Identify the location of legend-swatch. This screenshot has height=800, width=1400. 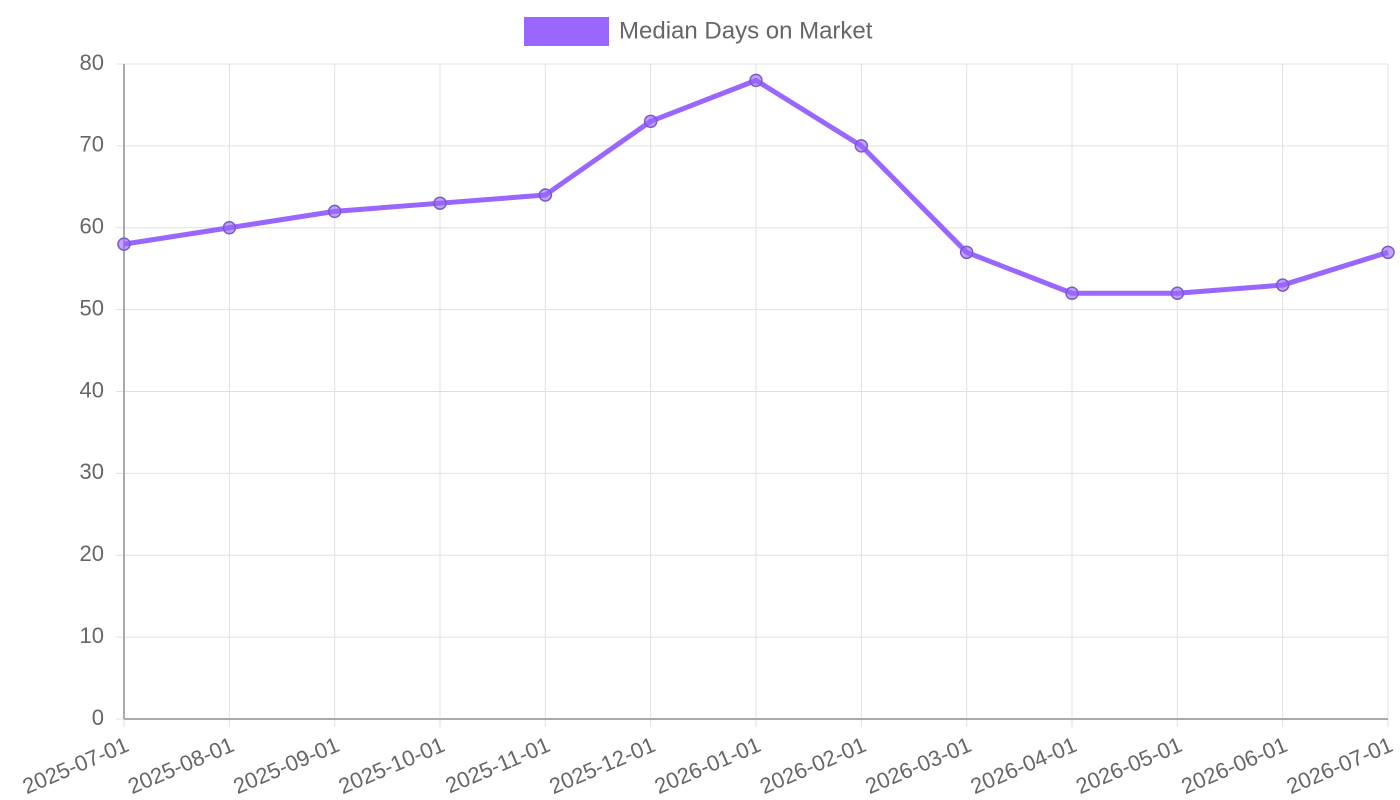
(566, 31).